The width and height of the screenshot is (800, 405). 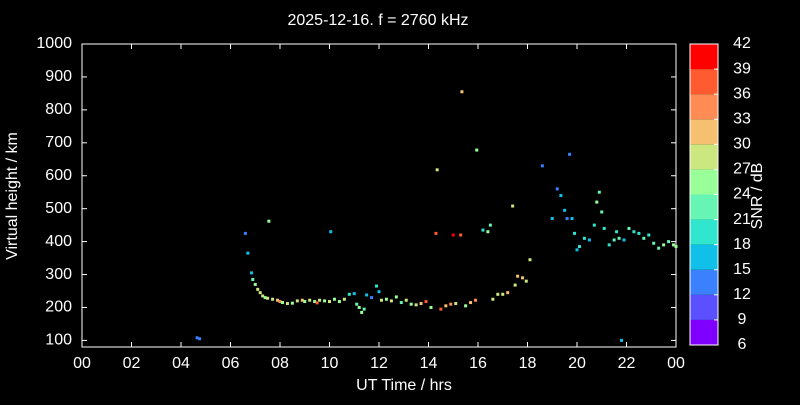 What do you see at coordinates (132, 363) in the screenshot?
I see `x-tick-label: 02` at bounding box center [132, 363].